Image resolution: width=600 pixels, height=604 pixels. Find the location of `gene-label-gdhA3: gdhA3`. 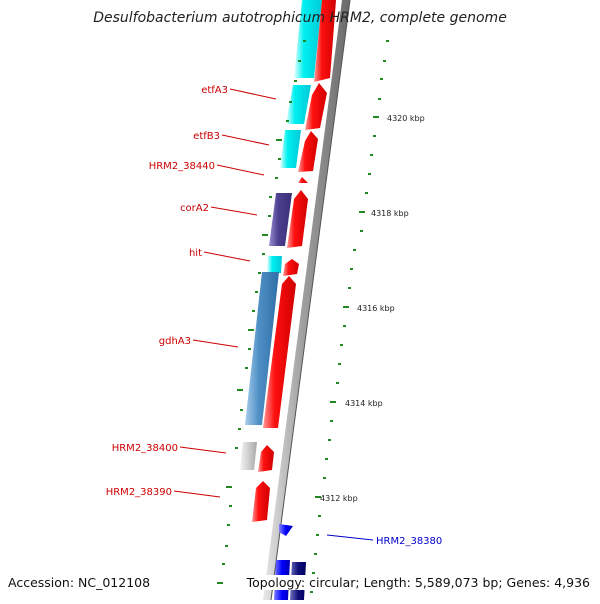

gene-label-gdhA3: gdhA3 is located at coordinates (175, 341).